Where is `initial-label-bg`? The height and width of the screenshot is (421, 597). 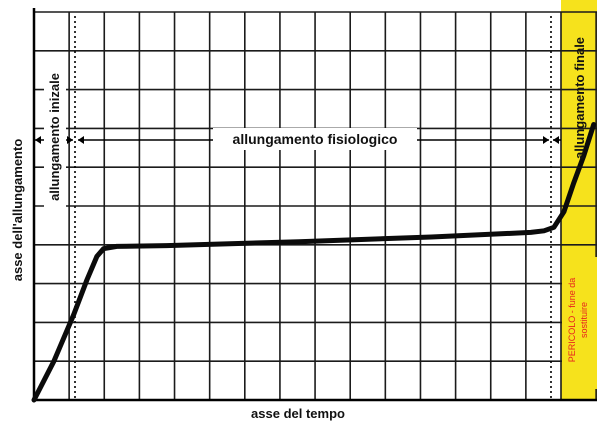 initial-label-bg is located at coordinates (55, 137).